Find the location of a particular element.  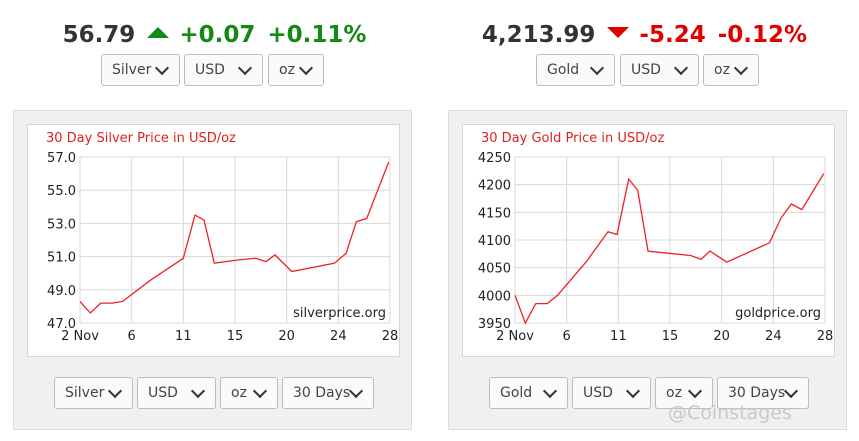

gold-currency-select-bottom: USD is located at coordinates (611, 393).